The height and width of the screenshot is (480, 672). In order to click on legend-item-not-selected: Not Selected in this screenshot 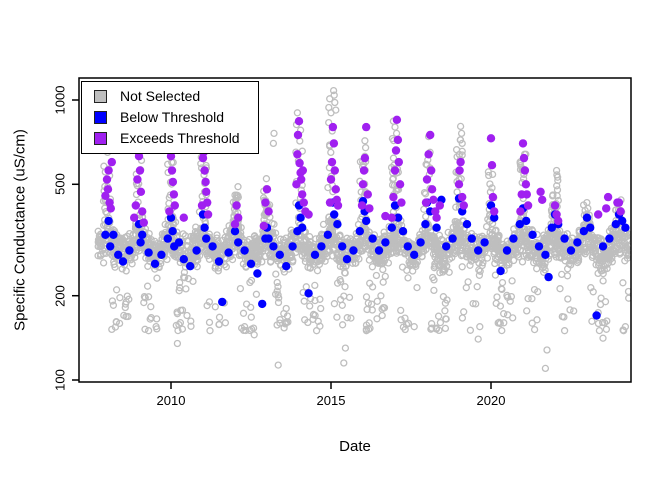, I will do `click(176, 96)`.